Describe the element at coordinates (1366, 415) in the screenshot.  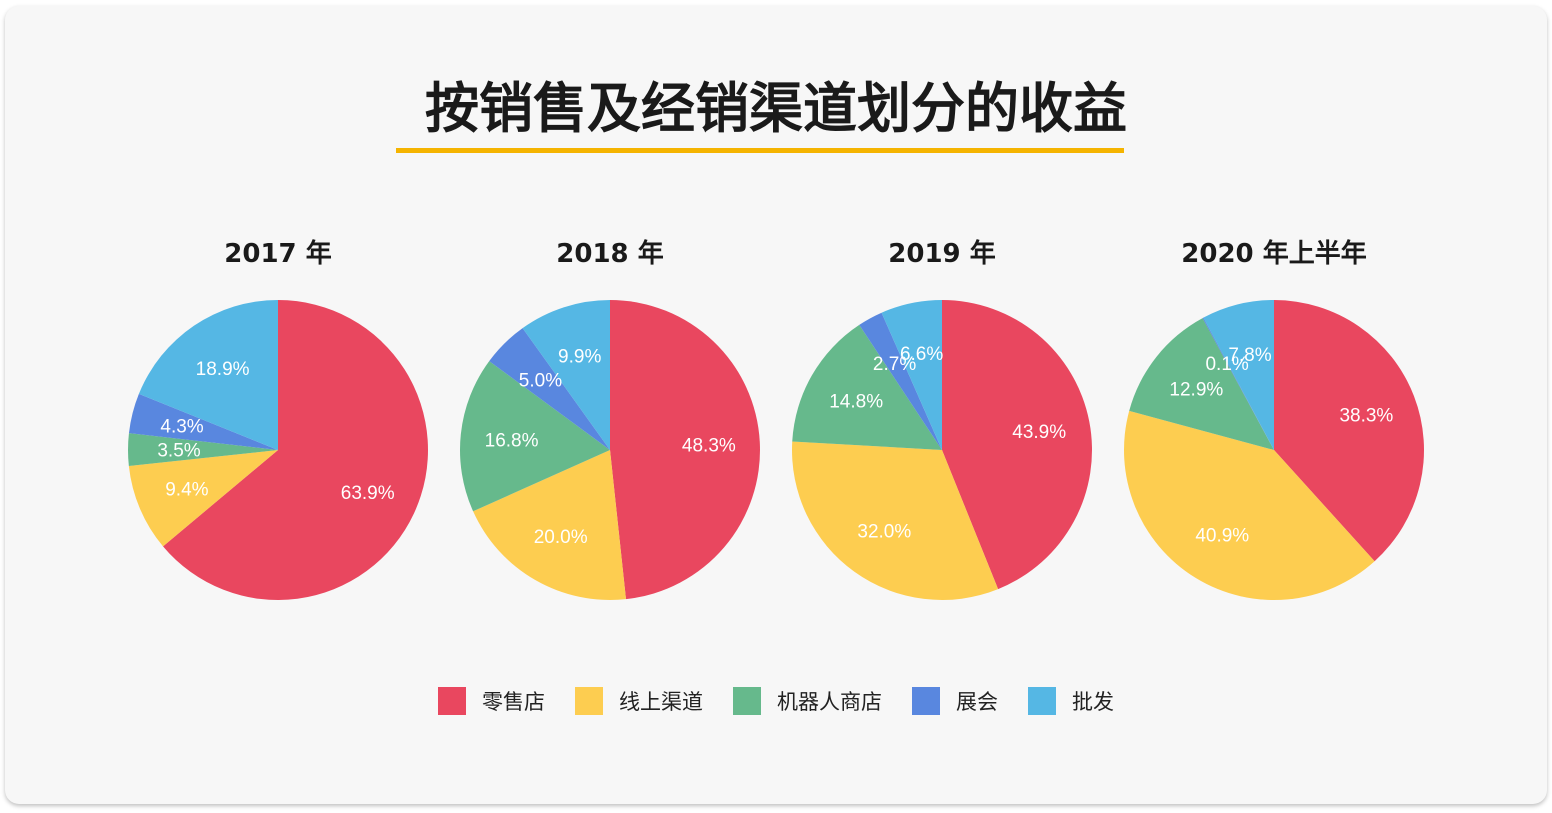
I see `data-label: 38.3%` at that location.